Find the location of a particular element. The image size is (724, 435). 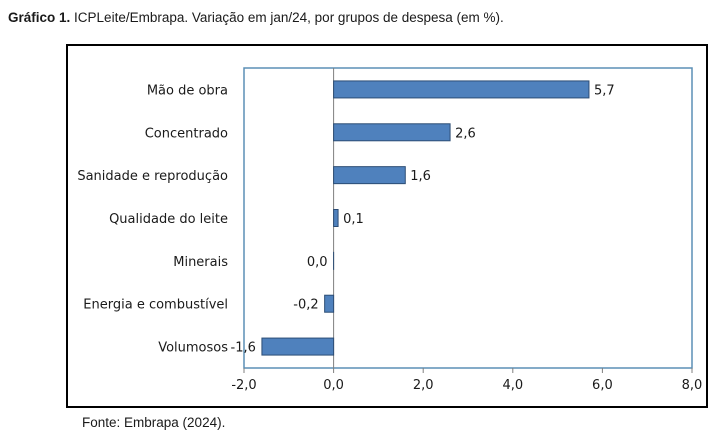

x-tick-label: 4,0 is located at coordinates (512, 385).